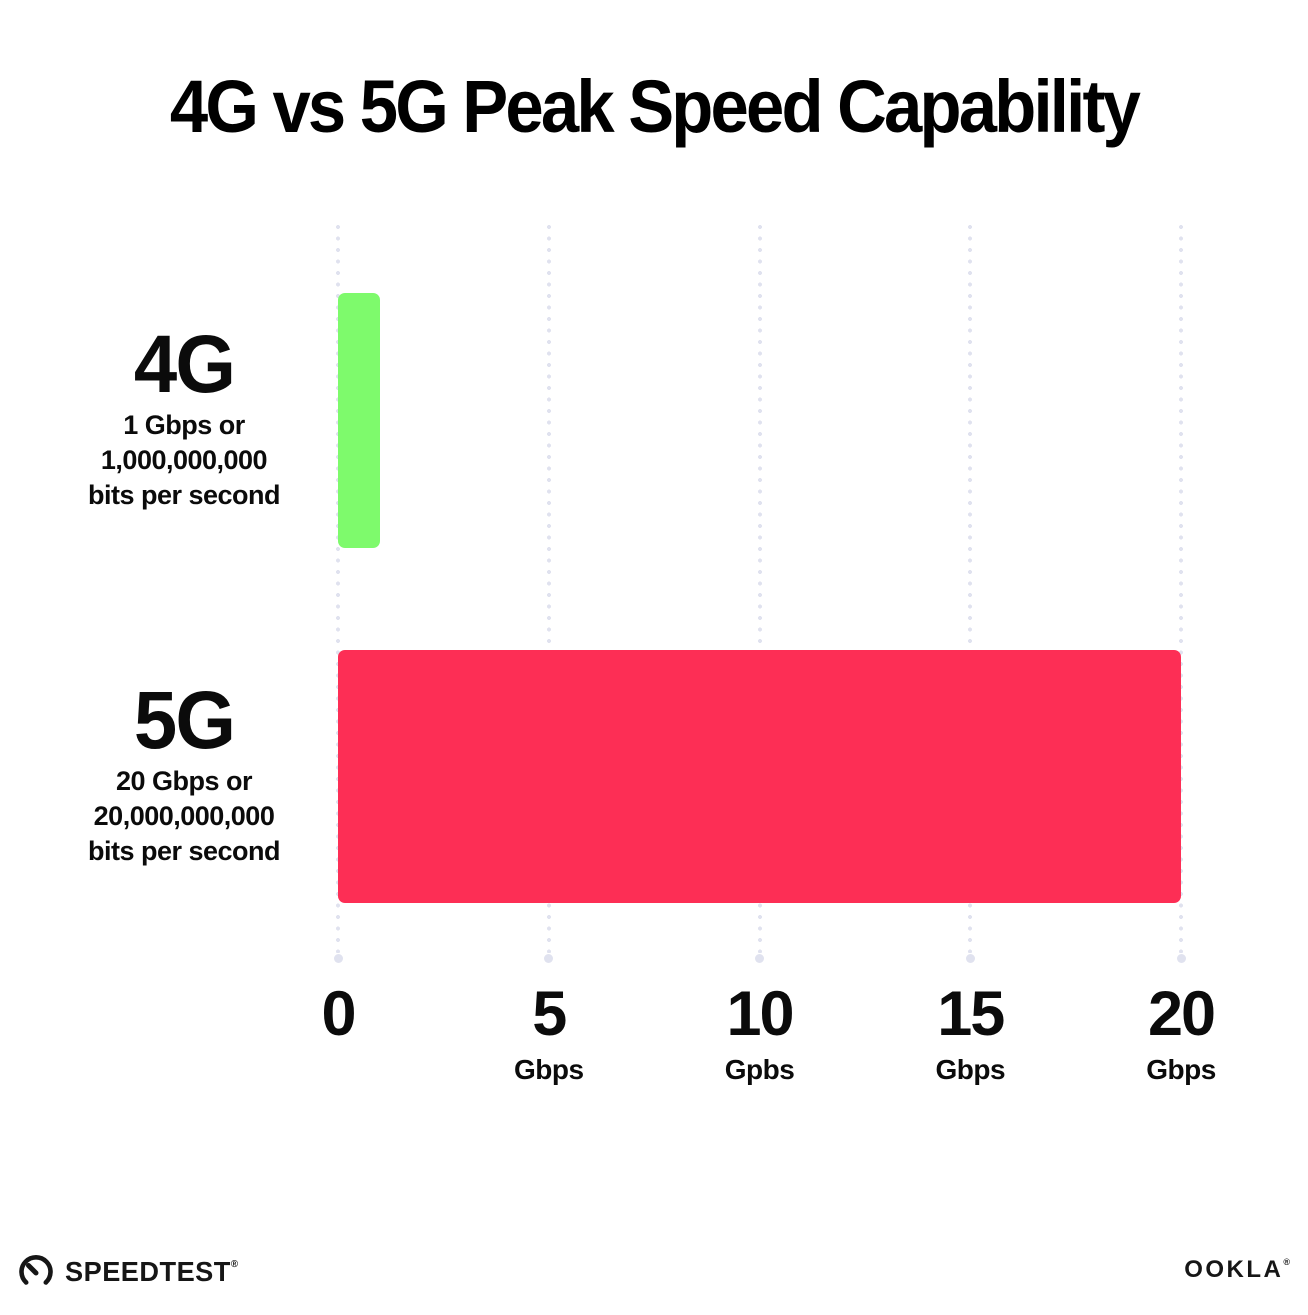  What do you see at coordinates (184, 495) in the screenshot?
I see `row-label-4g-sub-line3: bits per second` at bounding box center [184, 495].